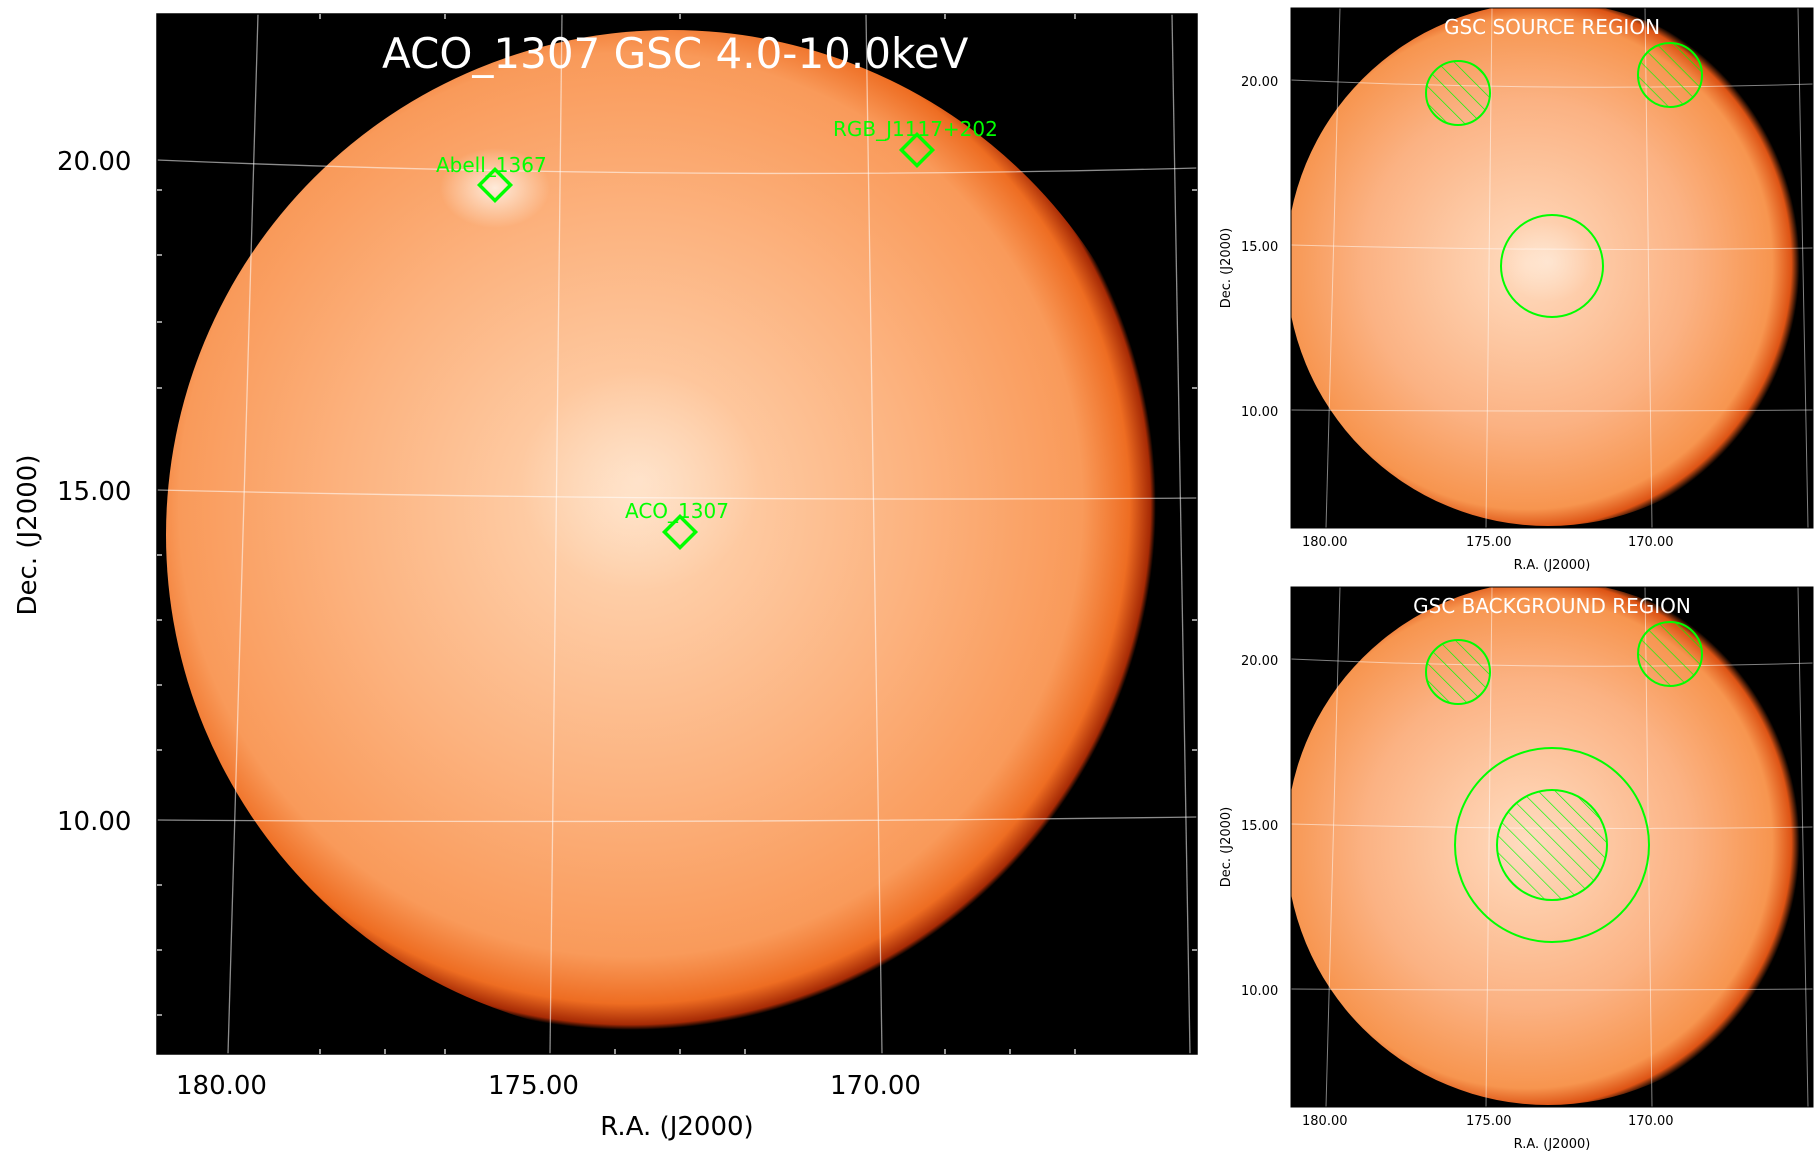 The width and height of the screenshot is (1815, 1156). I want to click on background-ytick-20: 20.00, so click(1259, 661).